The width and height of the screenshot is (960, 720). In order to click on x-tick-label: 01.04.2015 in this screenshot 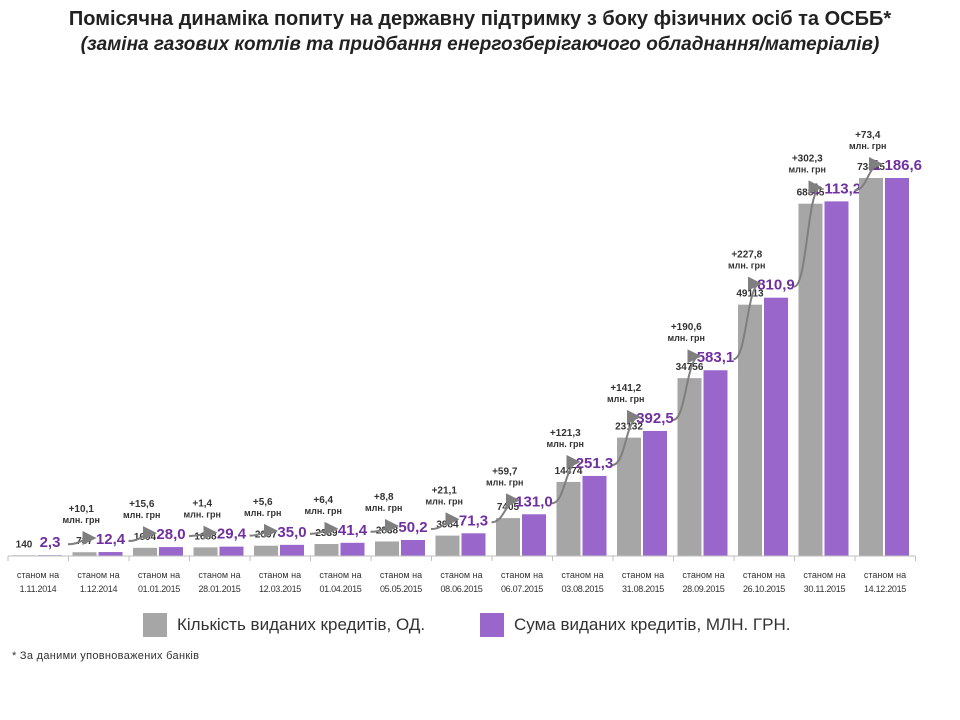, I will do `click(340, 589)`.